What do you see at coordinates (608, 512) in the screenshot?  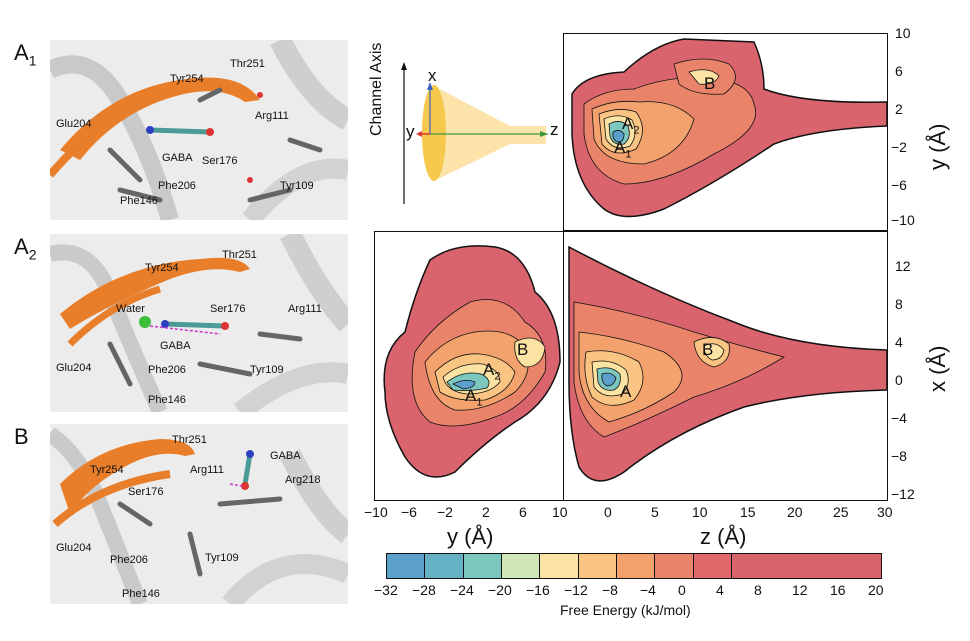 I see `zx-xtick: 0` at bounding box center [608, 512].